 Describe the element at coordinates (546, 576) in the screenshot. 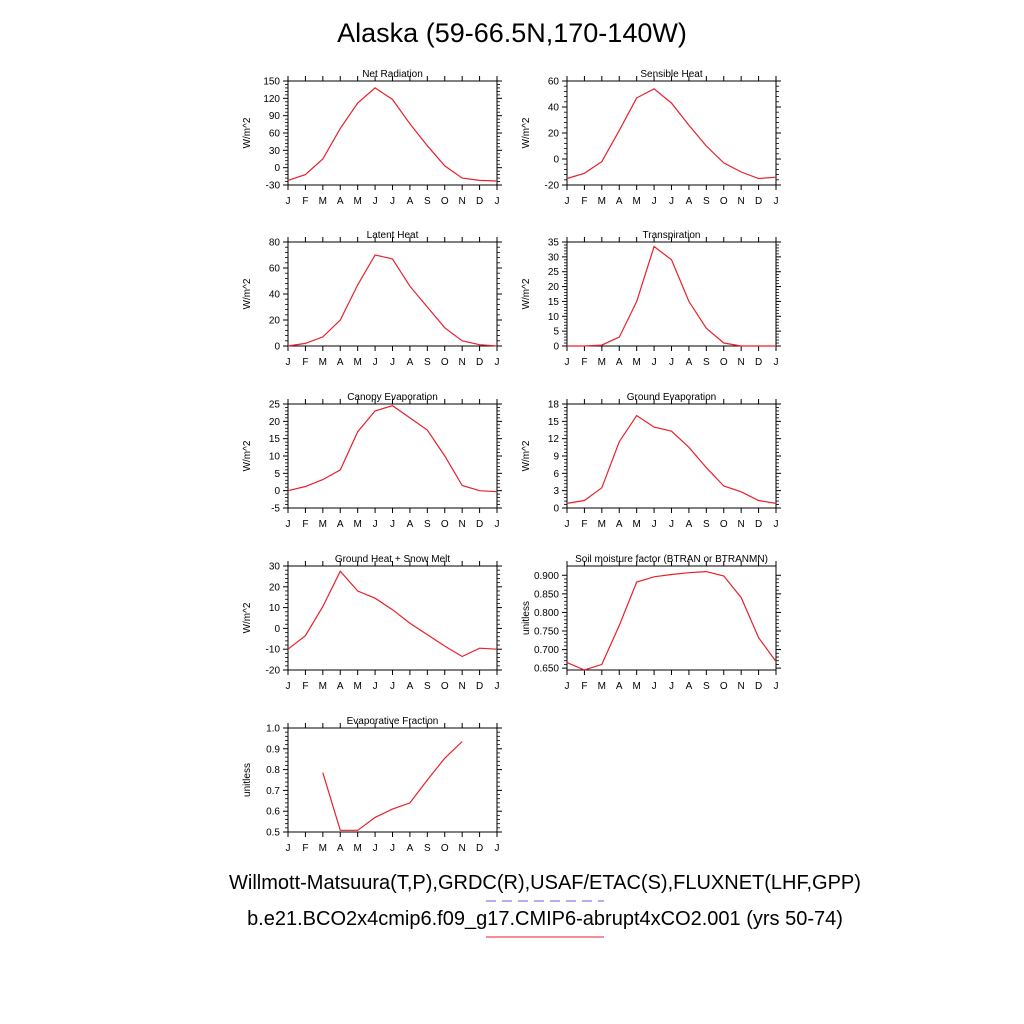

I see `y-tick-label: 0.900` at that location.